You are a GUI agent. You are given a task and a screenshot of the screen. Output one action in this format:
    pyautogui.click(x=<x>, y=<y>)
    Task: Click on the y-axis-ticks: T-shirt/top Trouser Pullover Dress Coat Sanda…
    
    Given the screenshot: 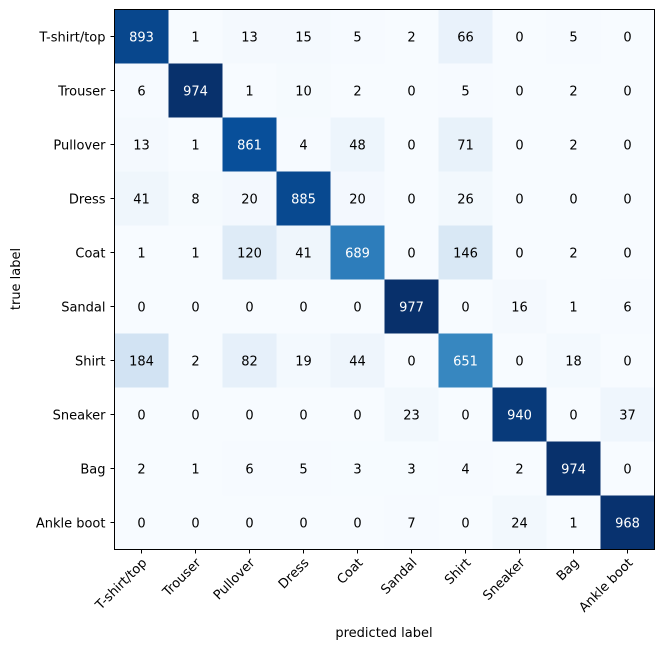 What is the action you would take?
    pyautogui.click(x=75, y=281)
    